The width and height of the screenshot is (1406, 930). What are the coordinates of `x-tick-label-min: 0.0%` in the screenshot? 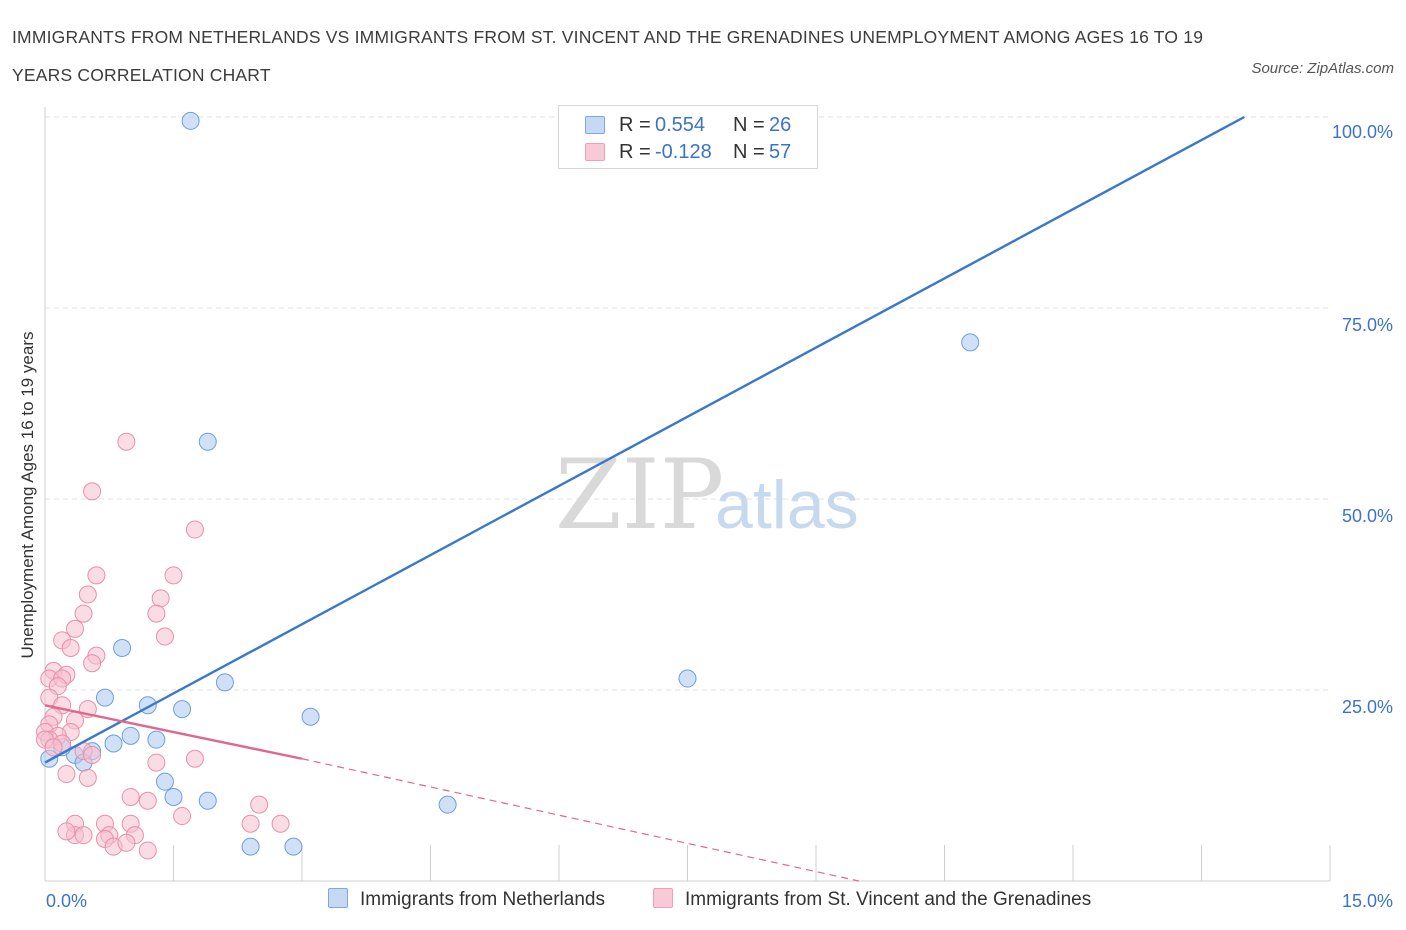 It's located at (67, 901).